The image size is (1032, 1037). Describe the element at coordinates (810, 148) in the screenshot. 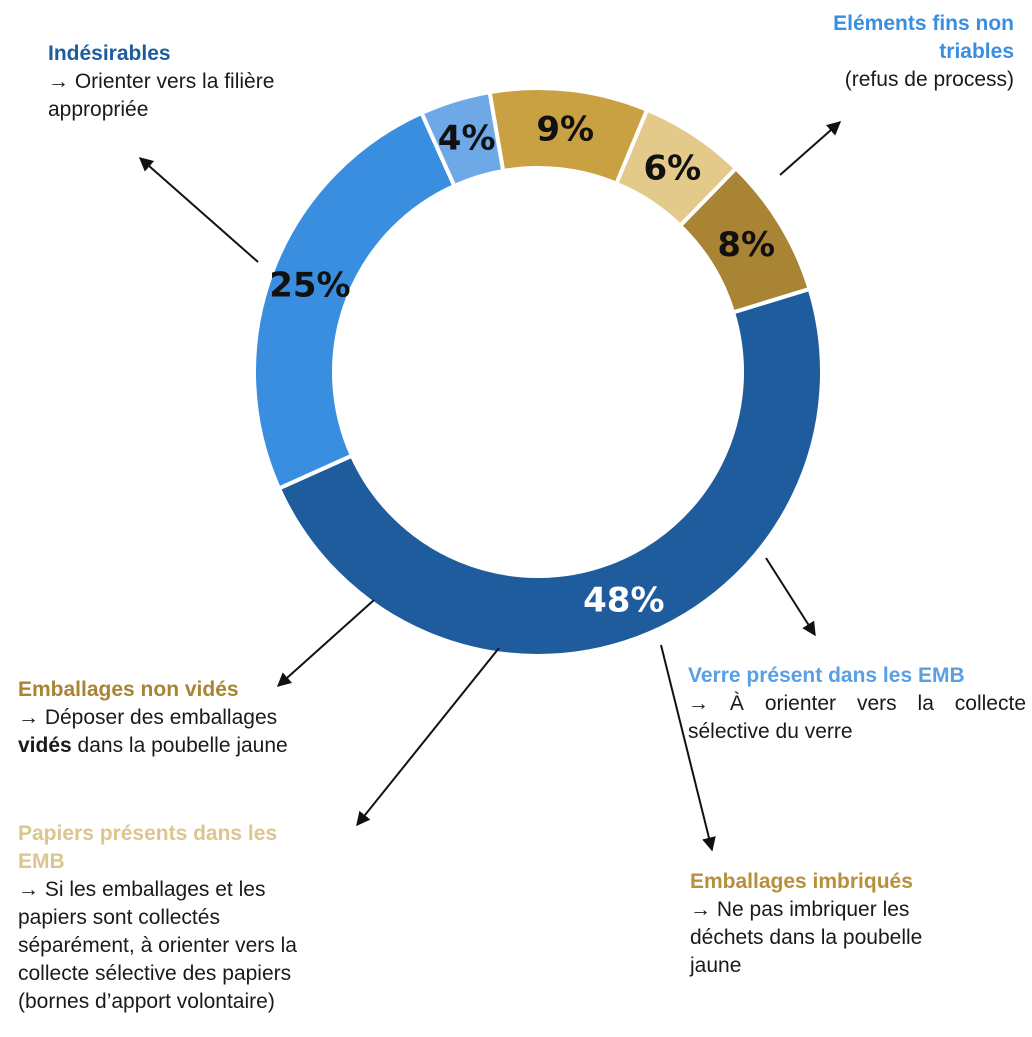

I see `arrow-fins` at that location.